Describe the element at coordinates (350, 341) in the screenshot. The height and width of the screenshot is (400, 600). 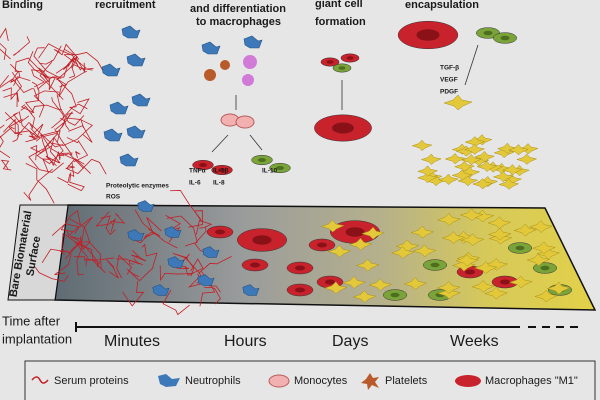
I see `time-label: Days` at that location.